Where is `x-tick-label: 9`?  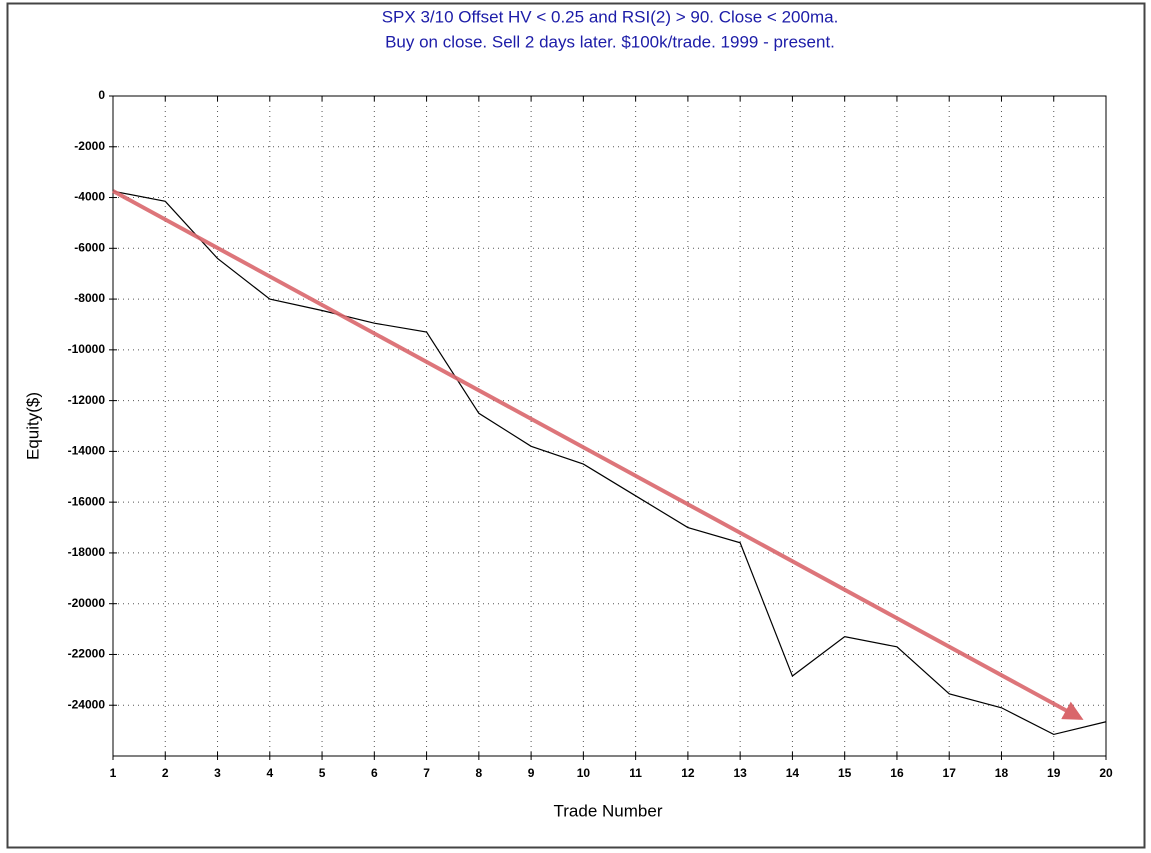
x-tick-label: 9 is located at coordinates (531, 773).